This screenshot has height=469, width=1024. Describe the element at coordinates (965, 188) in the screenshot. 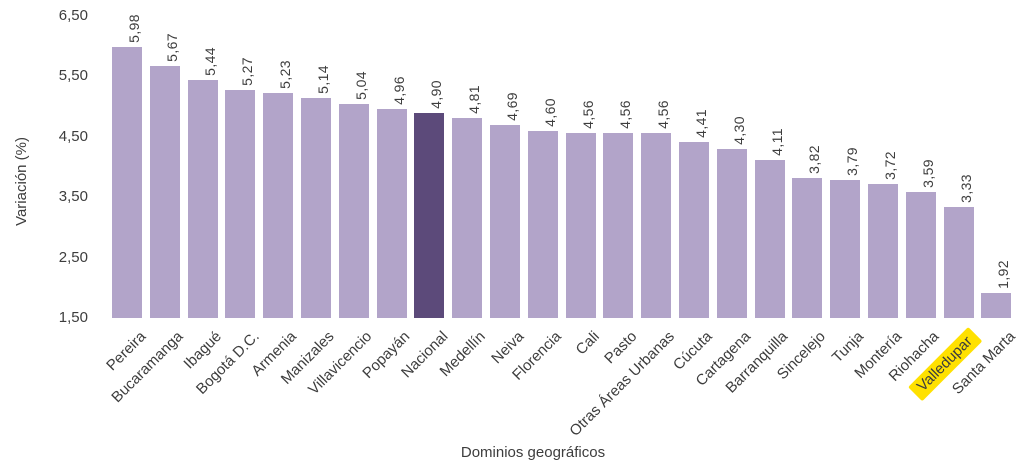

I see `bar-value-label: 3,33` at that location.